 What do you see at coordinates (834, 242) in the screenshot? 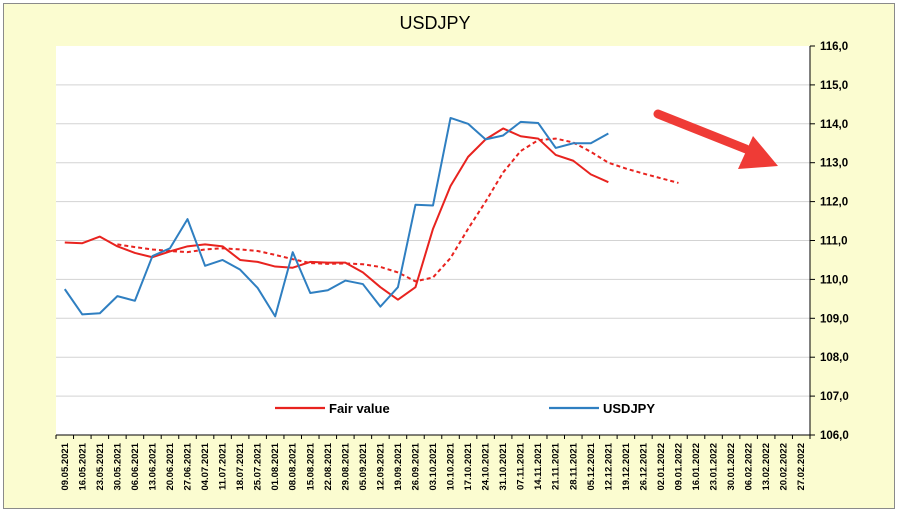
I see `y-tick-label: 111,0` at bounding box center [834, 242].